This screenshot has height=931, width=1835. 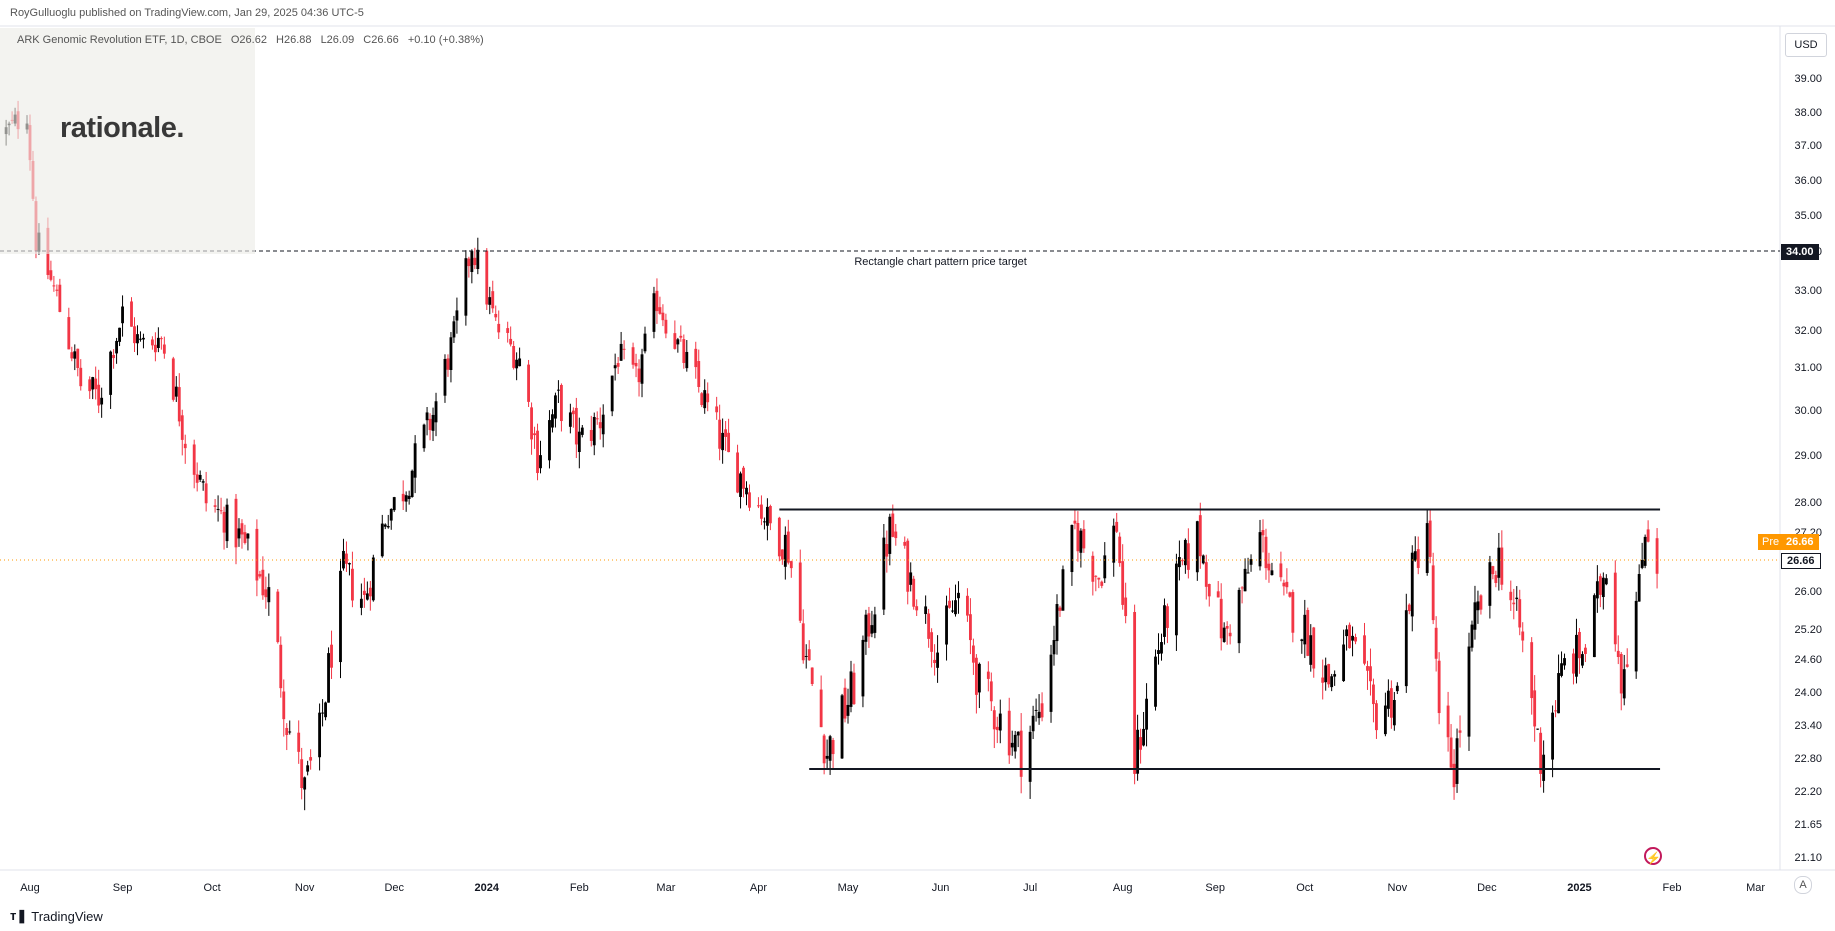 I want to click on time-tick-label: Oct, so click(x=1304, y=888).